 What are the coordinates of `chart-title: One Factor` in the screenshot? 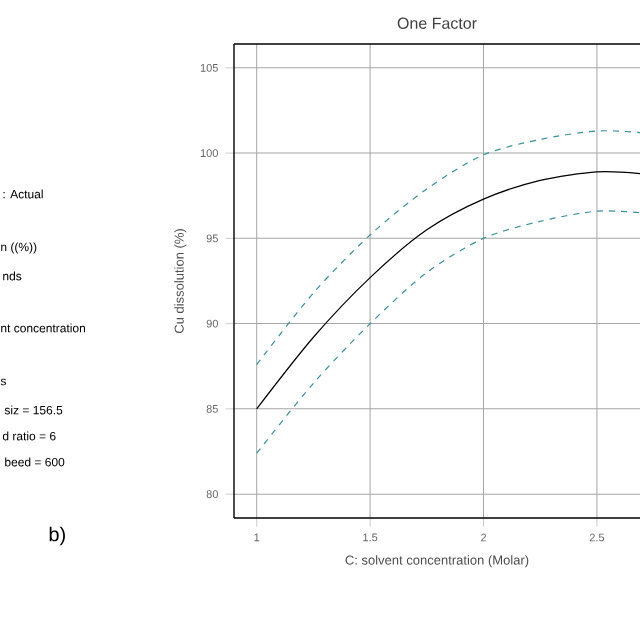 It's located at (437, 23).